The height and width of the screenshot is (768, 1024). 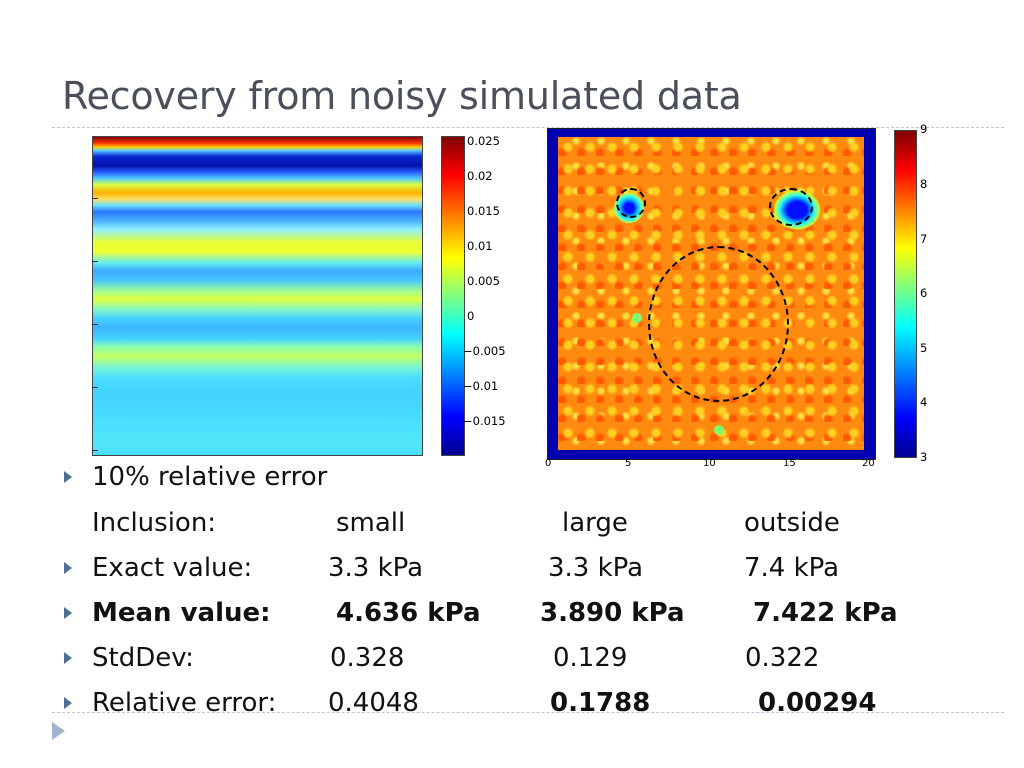 What do you see at coordinates (924, 402) in the screenshot?
I see `right-cbar-tick: 4` at bounding box center [924, 402].